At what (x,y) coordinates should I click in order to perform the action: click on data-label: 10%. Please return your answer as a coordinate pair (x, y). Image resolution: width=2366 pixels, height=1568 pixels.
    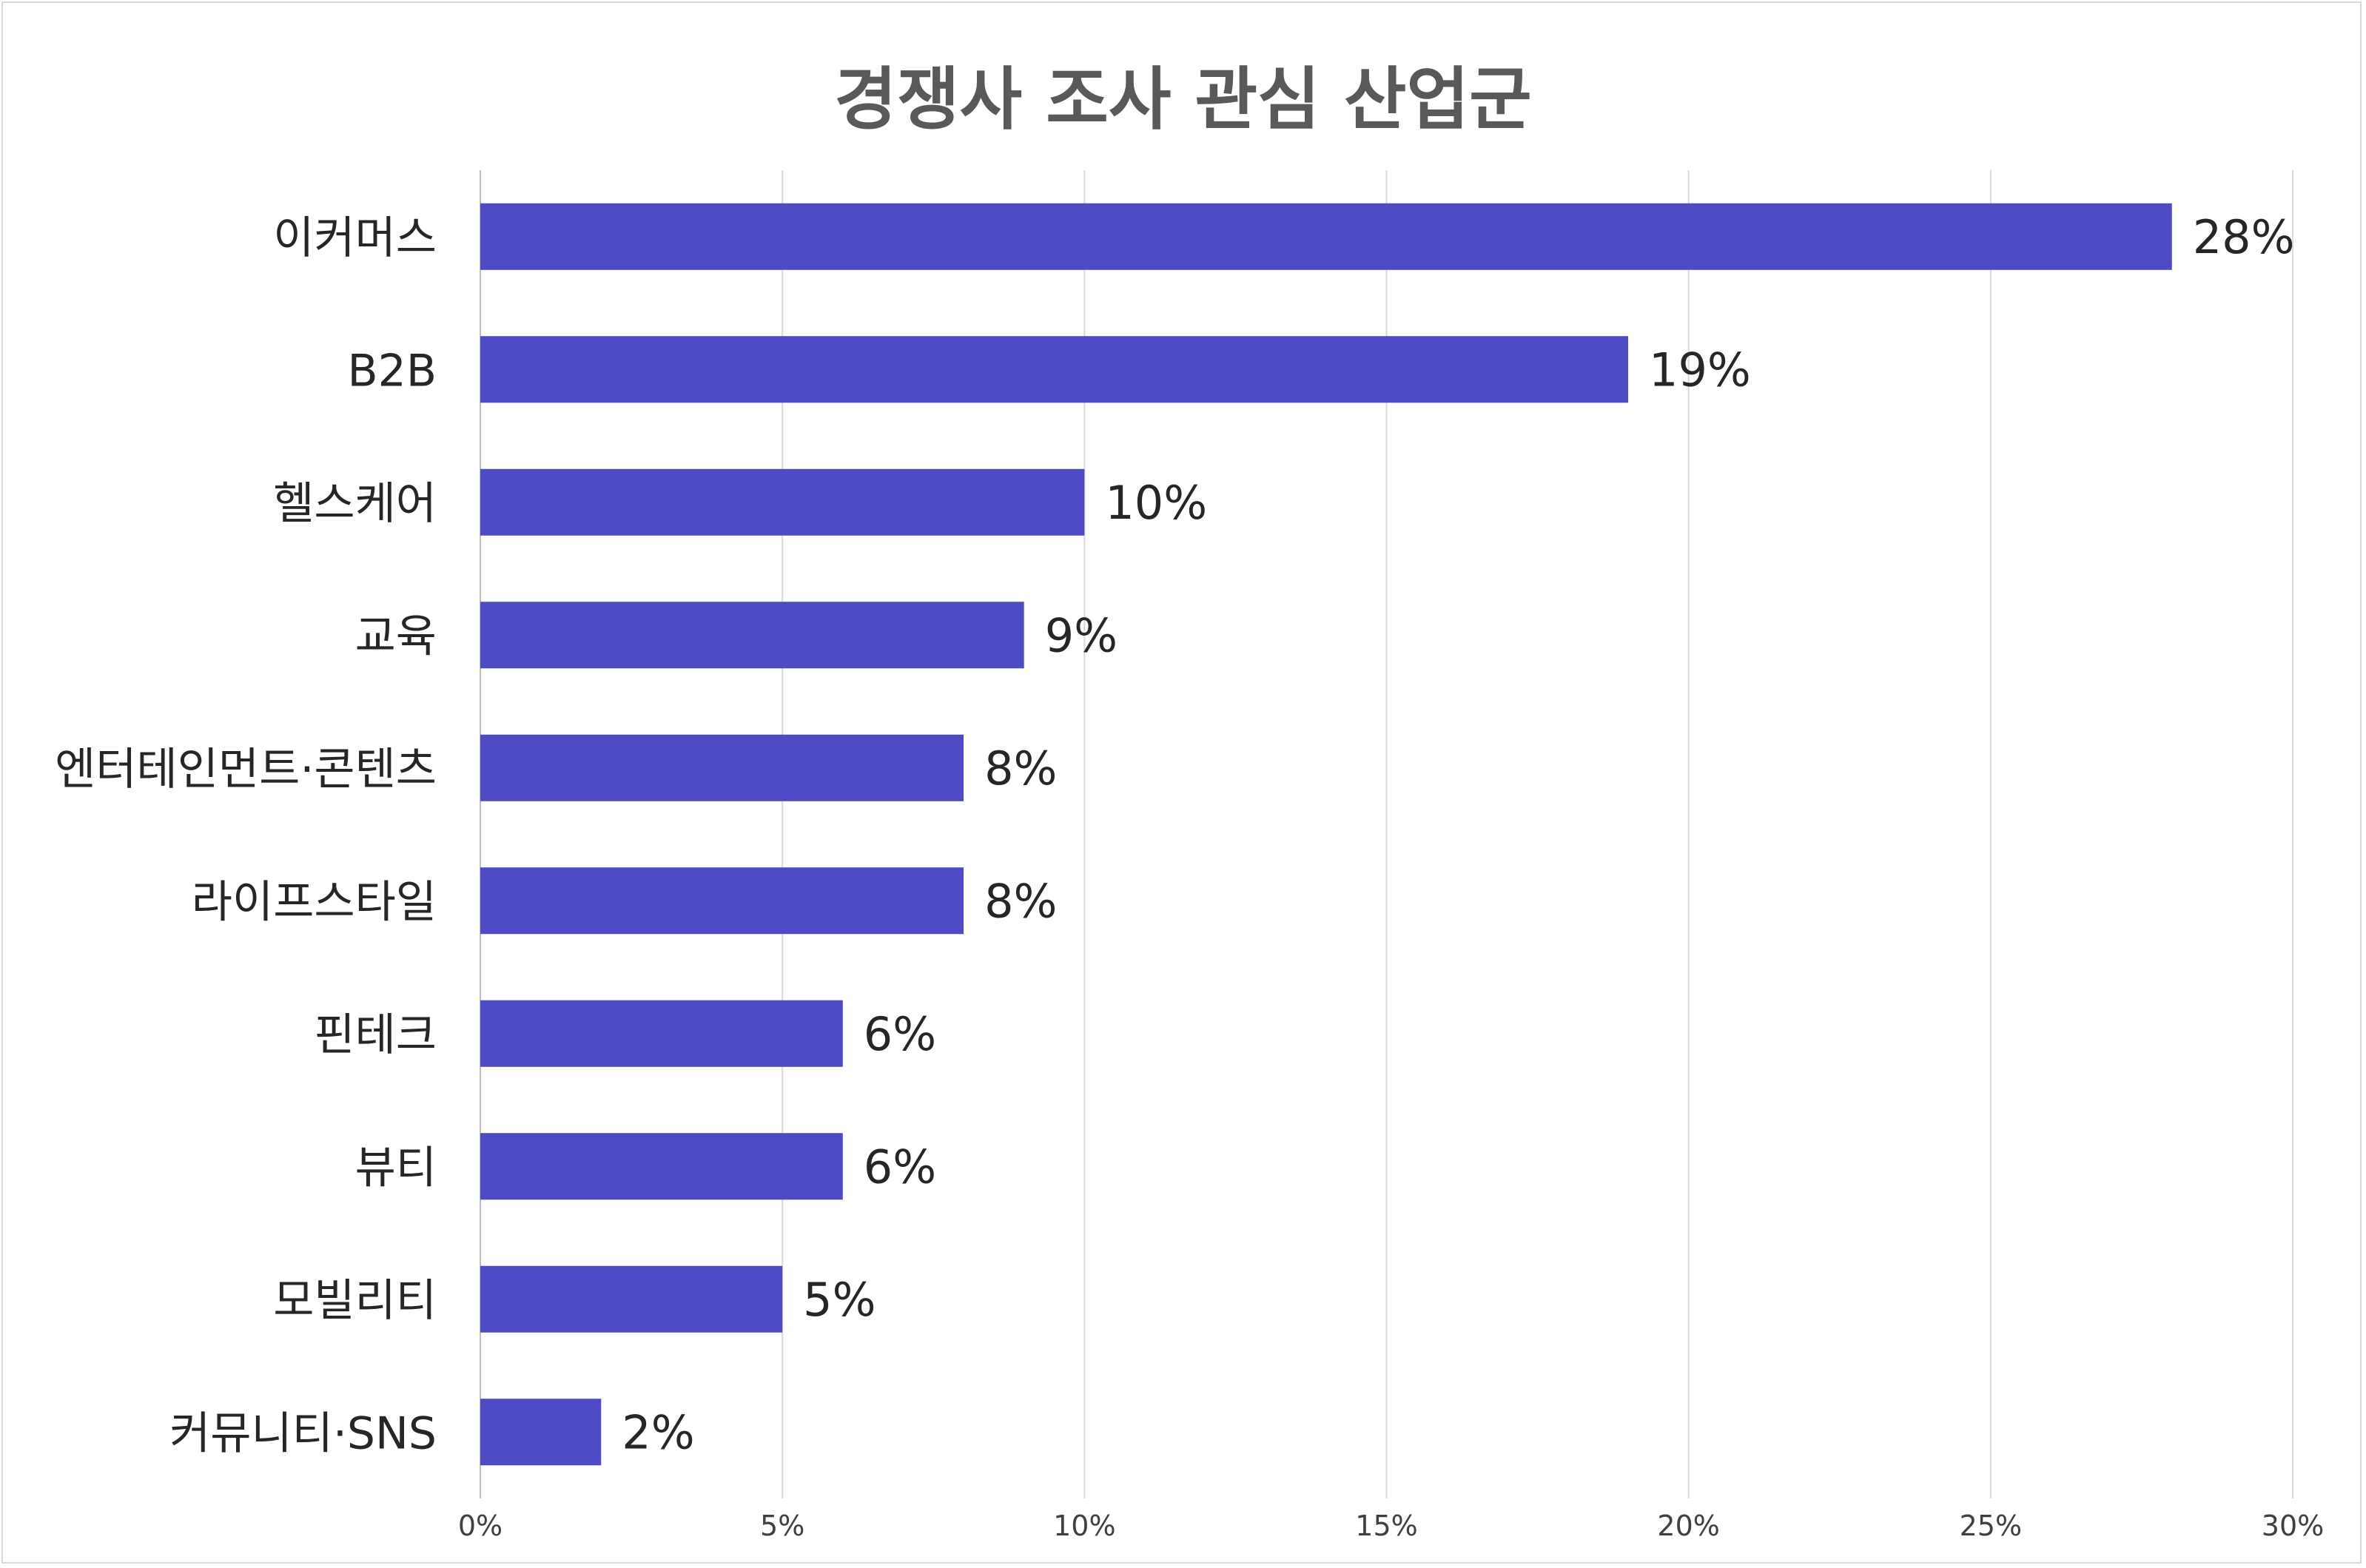
    Looking at the image, I should click on (1156, 503).